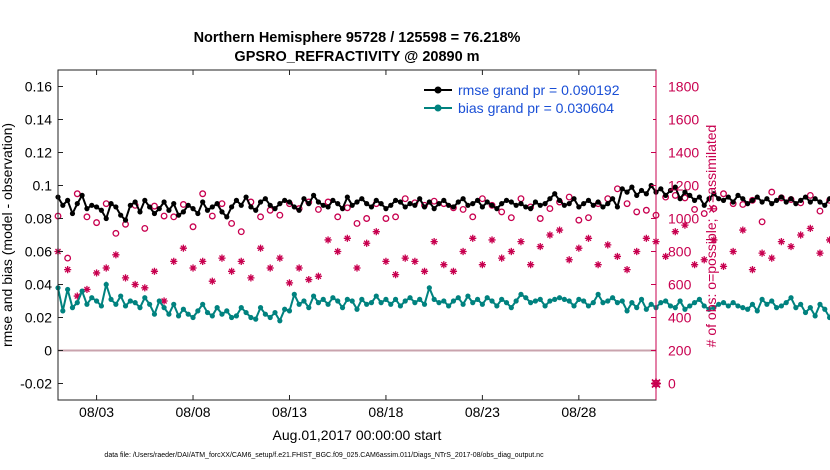 The width and height of the screenshot is (830, 470). What do you see at coordinates (536, 108) in the screenshot?
I see `legend-bias-label: bias grand pr = 0.030604` at bounding box center [536, 108].